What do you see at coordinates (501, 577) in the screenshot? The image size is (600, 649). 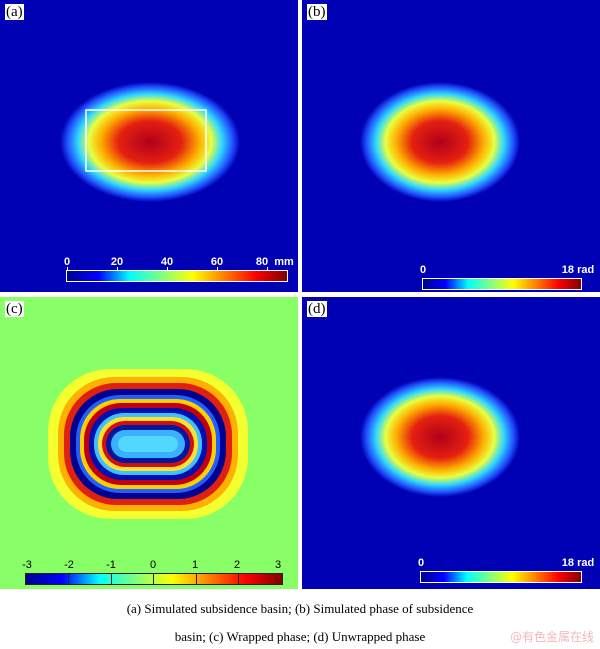 I see `colorbar-d` at bounding box center [501, 577].